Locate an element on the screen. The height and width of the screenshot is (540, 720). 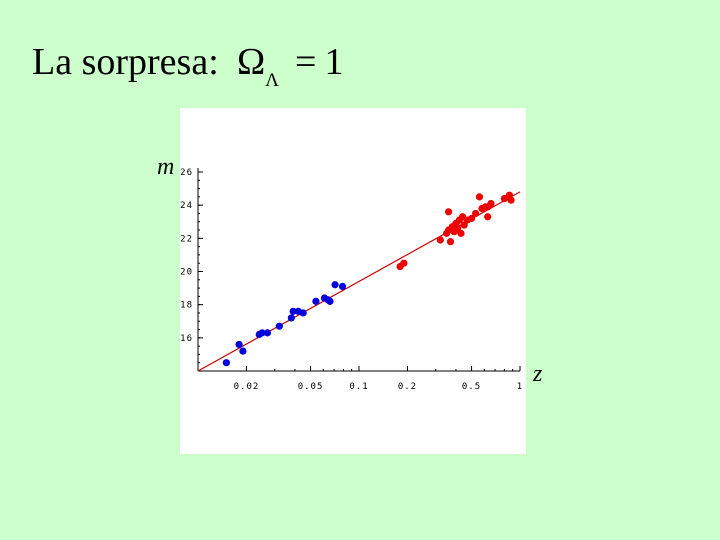
x-tick-label: 1 is located at coordinates (520, 387).